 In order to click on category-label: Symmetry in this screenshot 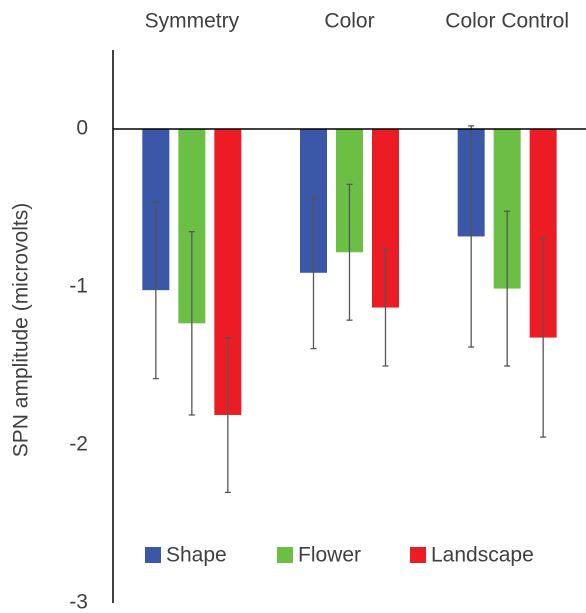, I will do `click(192, 21)`.